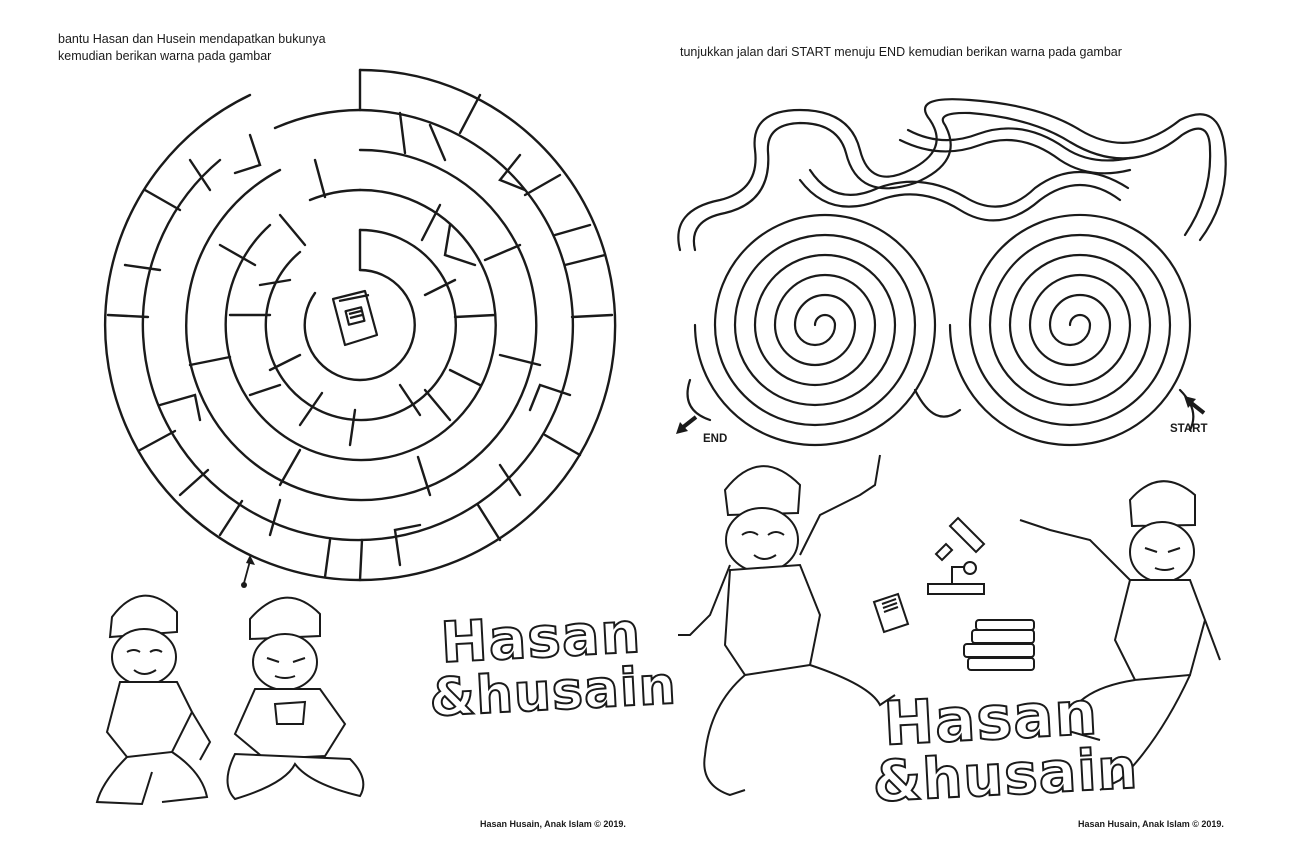 The image size is (1301, 853). Describe the element at coordinates (553, 824) in the screenshot. I see `left-copyright: Hasan Husain, Anak Islam © 2019.` at that location.